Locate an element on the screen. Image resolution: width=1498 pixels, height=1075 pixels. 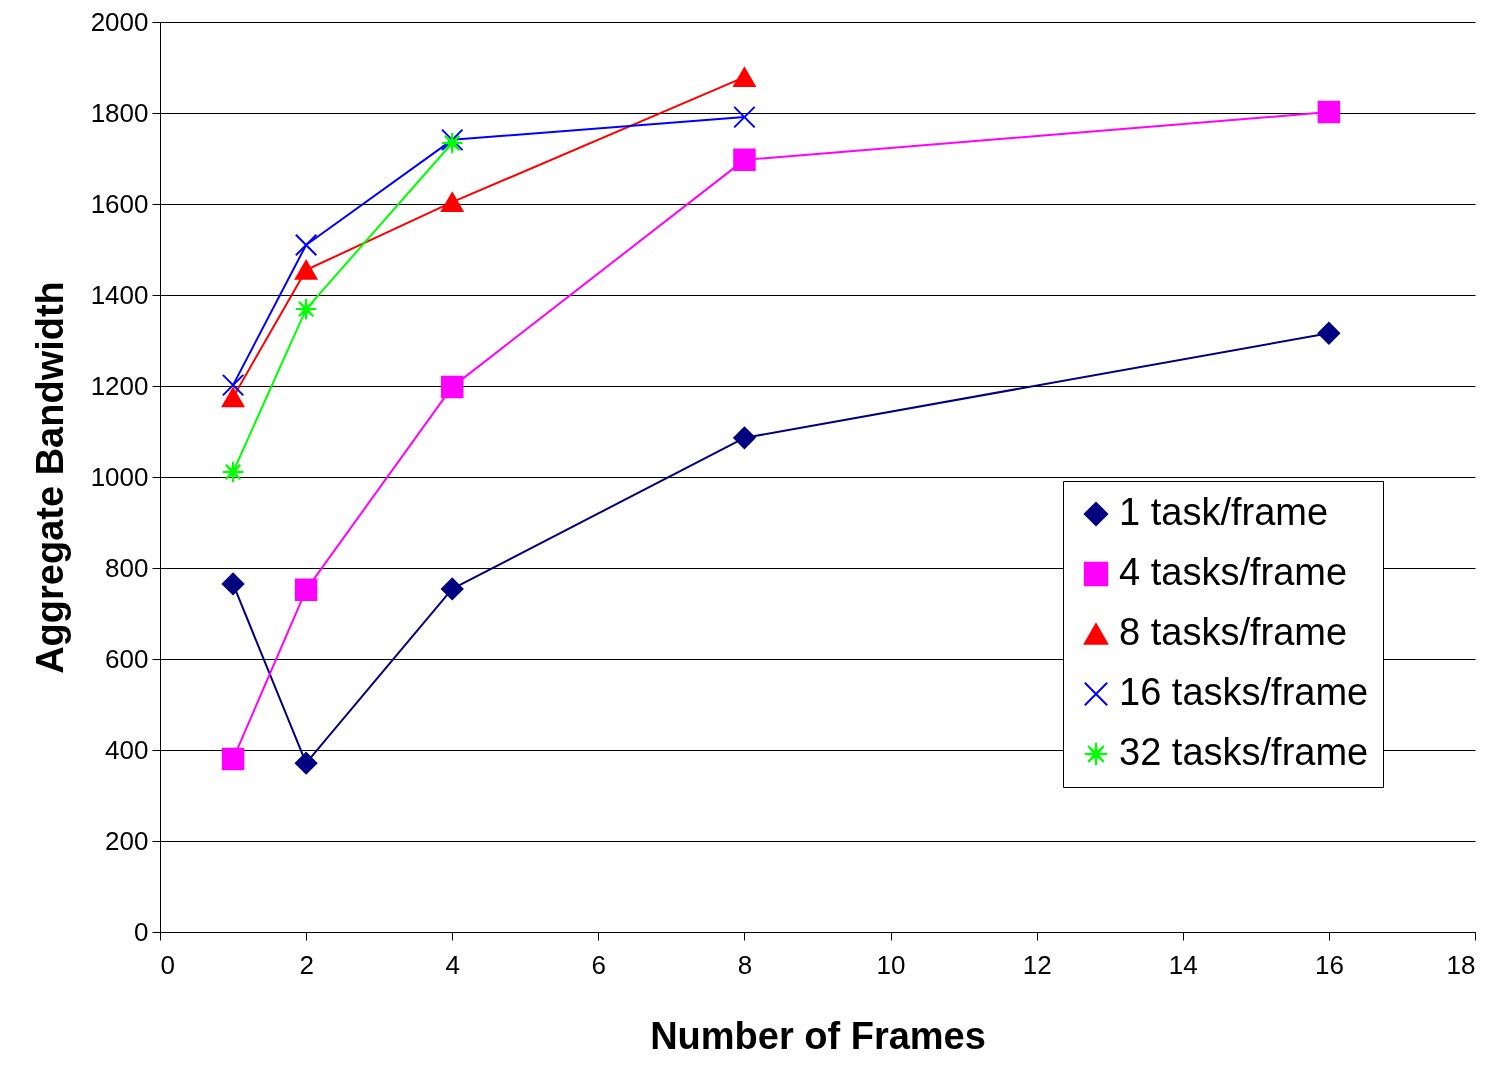
y-tick-label: 1800 is located at coordinates (119, 112).